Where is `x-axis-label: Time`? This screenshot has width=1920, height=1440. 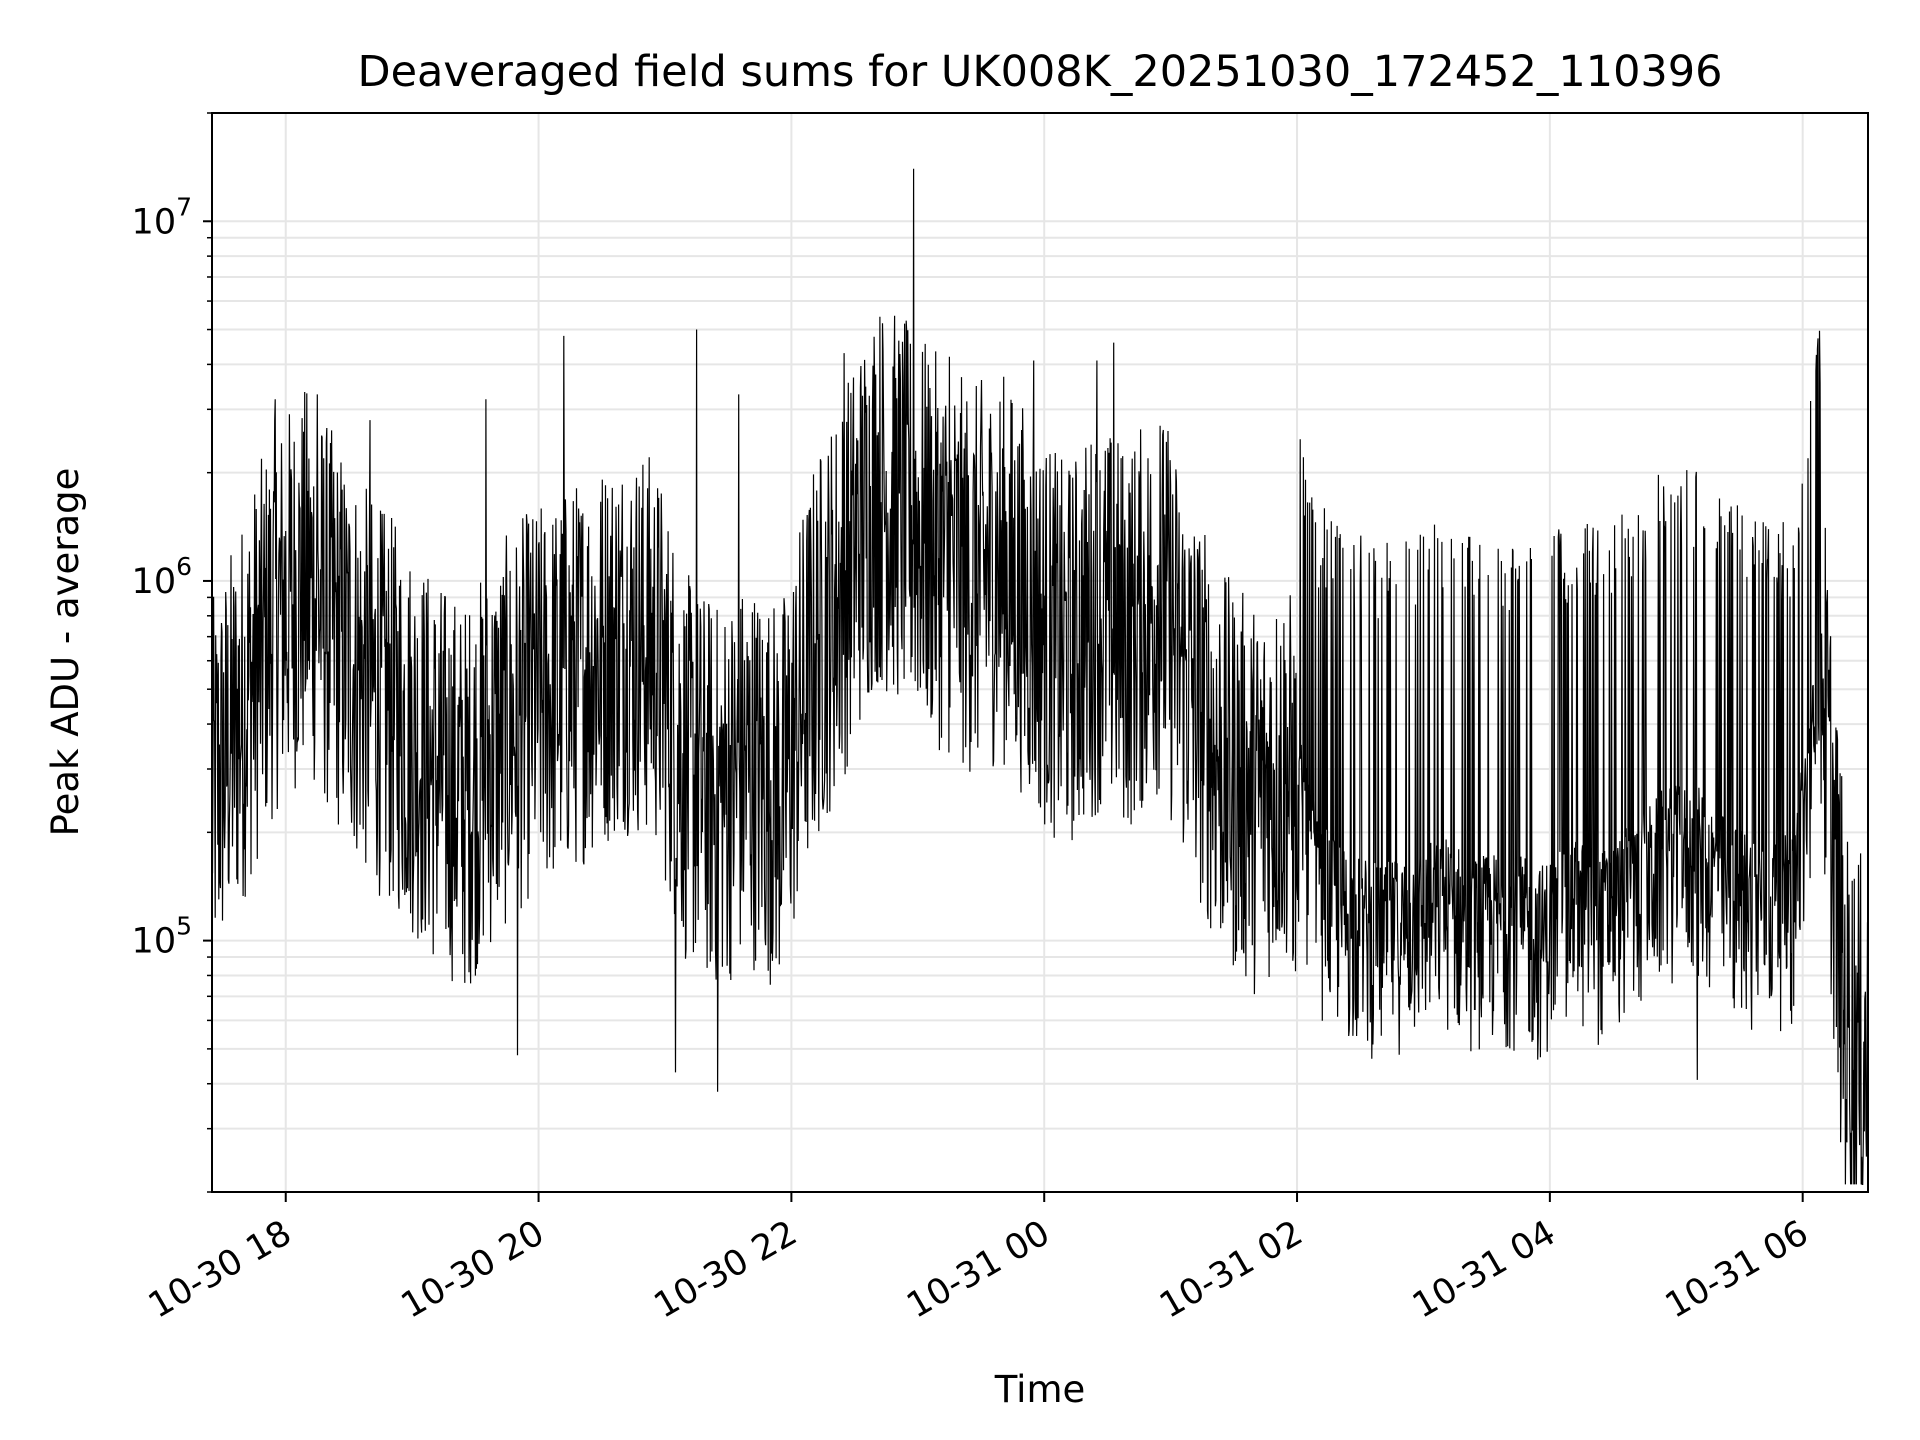
x-axis-label: Time is located at coordinates (1040, 1389).